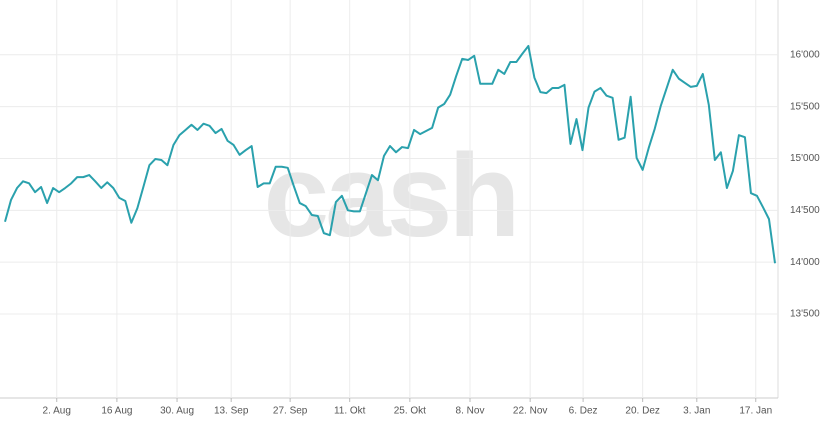  What do you see at coordinates (177, 411) in the screenshot?
I see `x-tick-label: 30. Aug` at bounding box center [177, 411].